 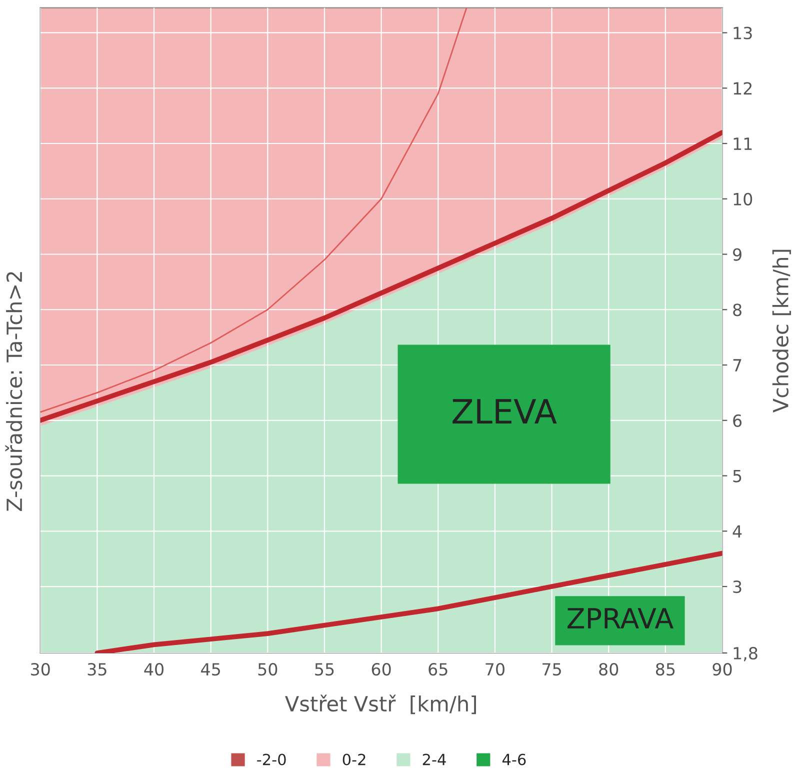 I want to click on y-tick-label: 5, so click(x=737, y=476).